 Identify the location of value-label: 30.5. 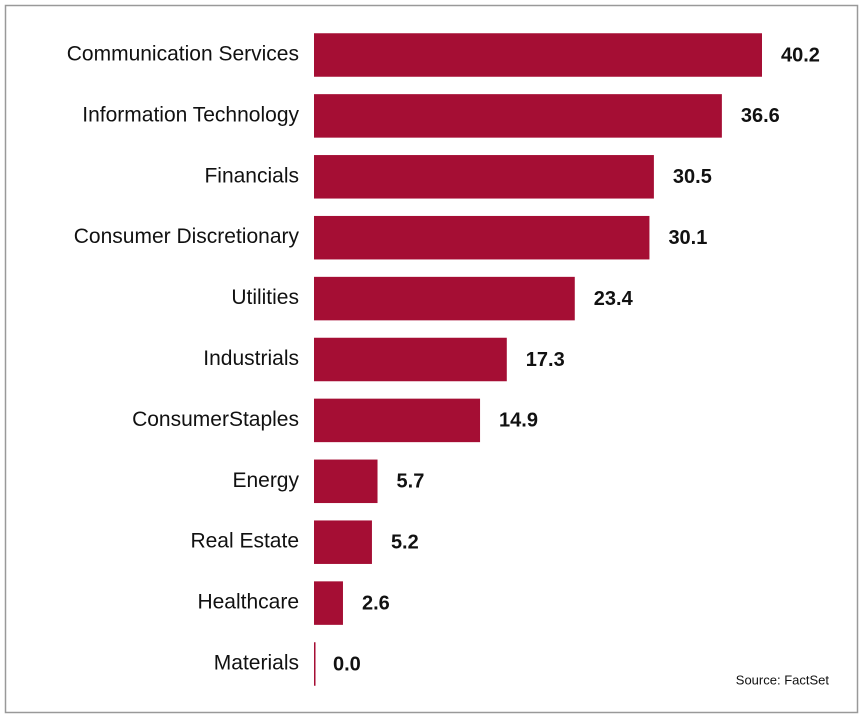
(692, 177).